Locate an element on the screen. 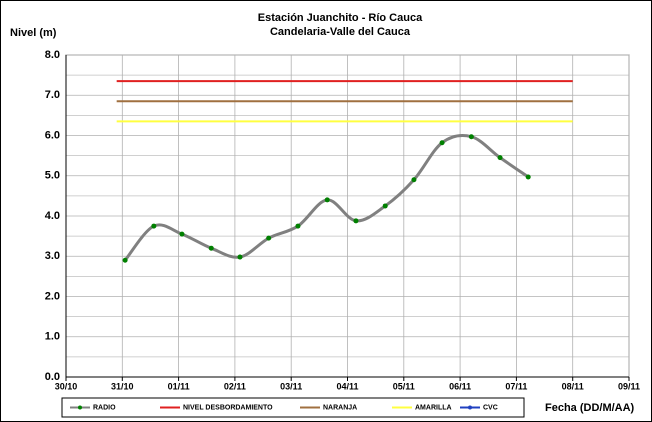 Image resolution: width=652 pixels, height=422 pixels. x-axis-title: Fecha (DD/M/AA) is located at coordinates (590, 408).